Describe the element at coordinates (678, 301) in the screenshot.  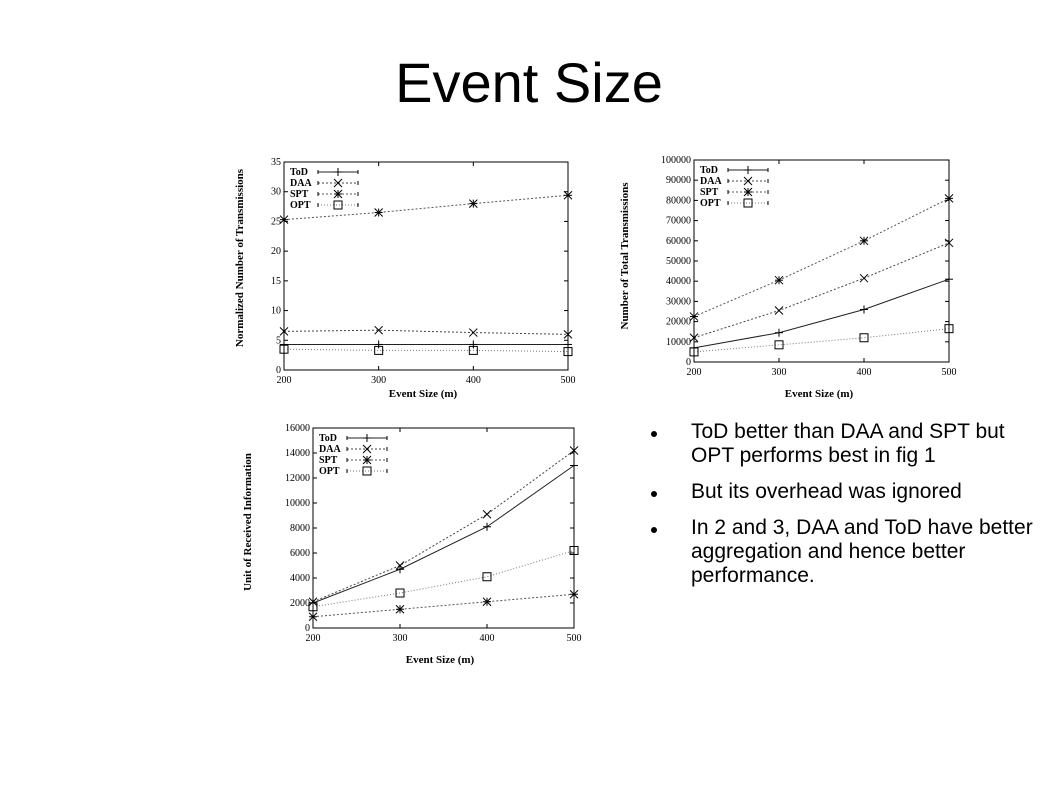
I see `y-tick-label: 30000` at that location.